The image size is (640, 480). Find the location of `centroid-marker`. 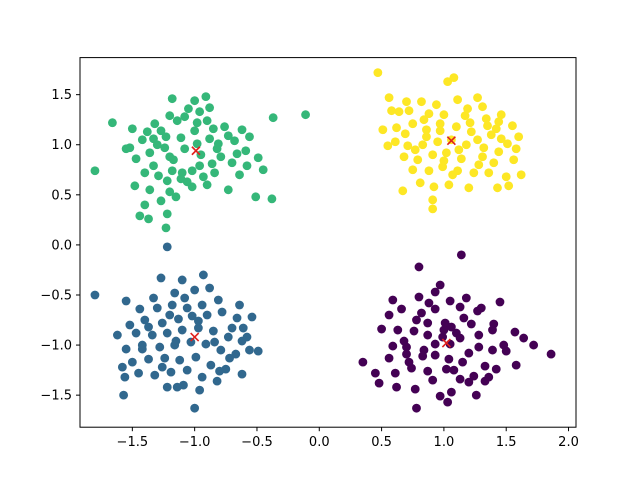

centroid-marker is located at coordinates (196, 151).